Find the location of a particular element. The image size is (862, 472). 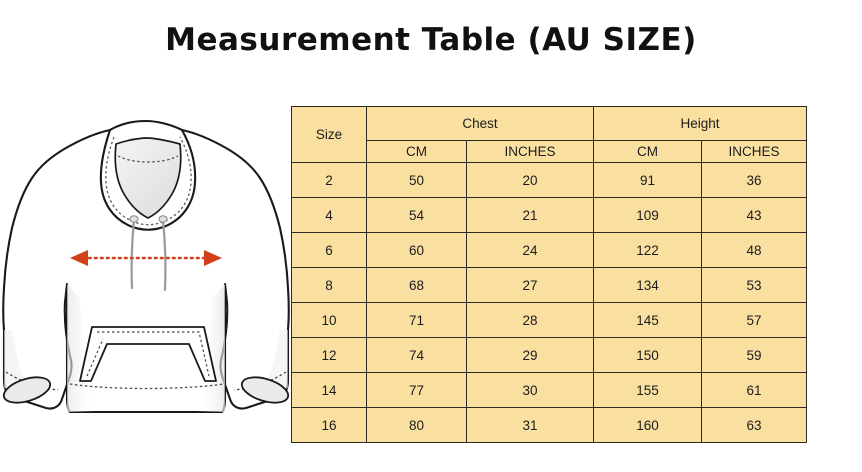

table-head: Size Chest Height CM INCHES CM INCHES is located at coordinates (549, 134).